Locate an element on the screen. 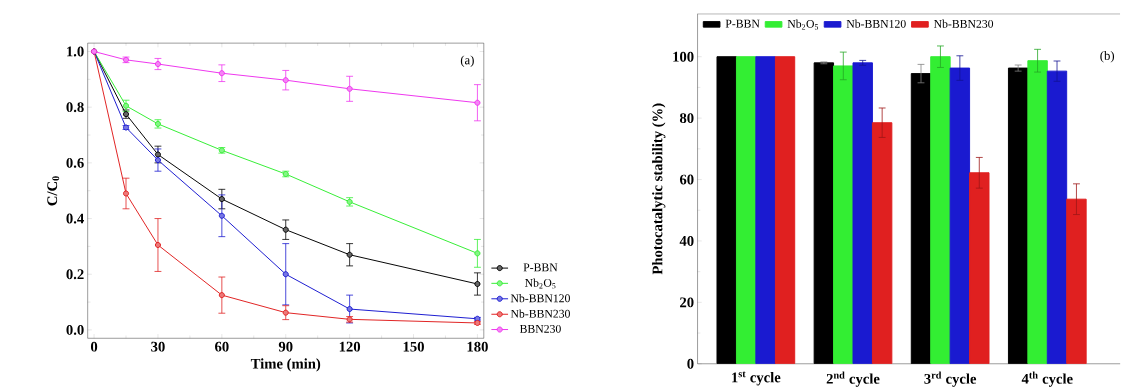  legend-label: BBN230 is located at coordinates (540, 328).